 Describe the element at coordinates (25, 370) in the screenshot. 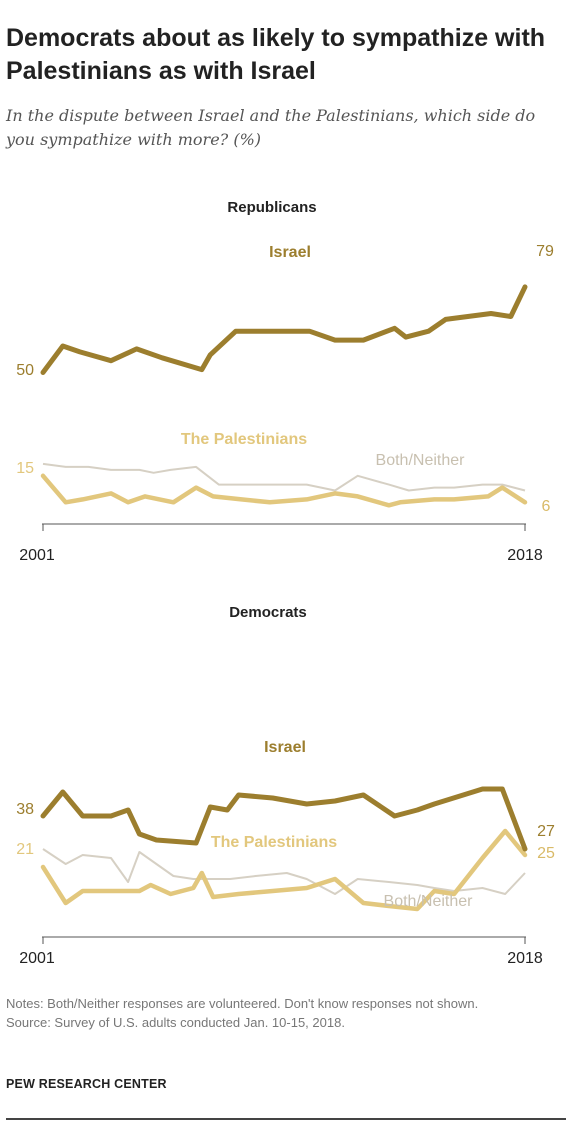

I see `israel-start-label: 50` at that location.